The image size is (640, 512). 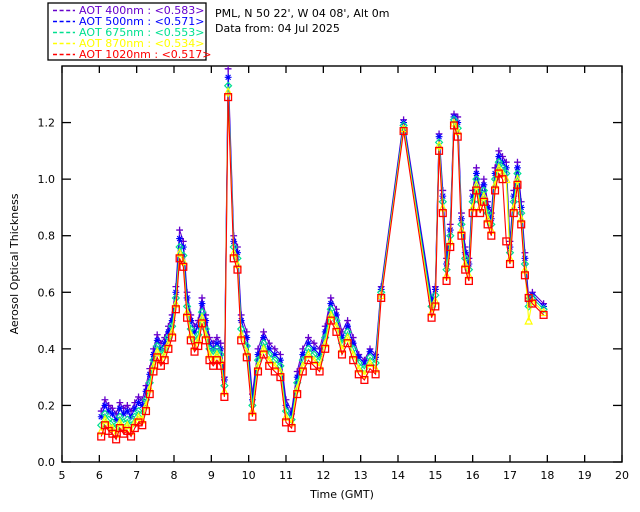 What do you see at coordinates (361, 475) in the screenshot?
I see `x-tick-label: 13` at bounding box center [361, 475].